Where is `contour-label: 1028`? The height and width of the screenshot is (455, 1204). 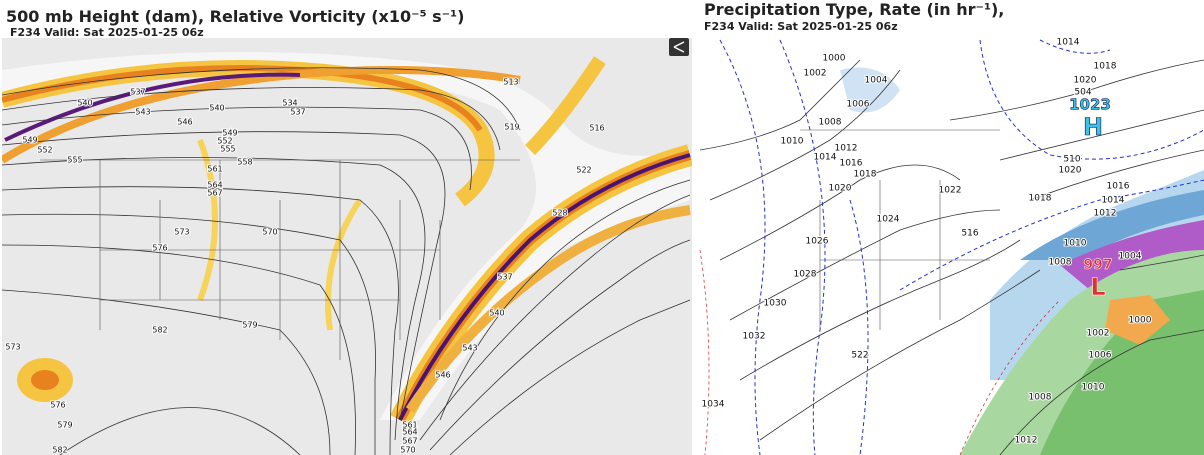 contour-label: 1028 is located at coordinates (805, 275).